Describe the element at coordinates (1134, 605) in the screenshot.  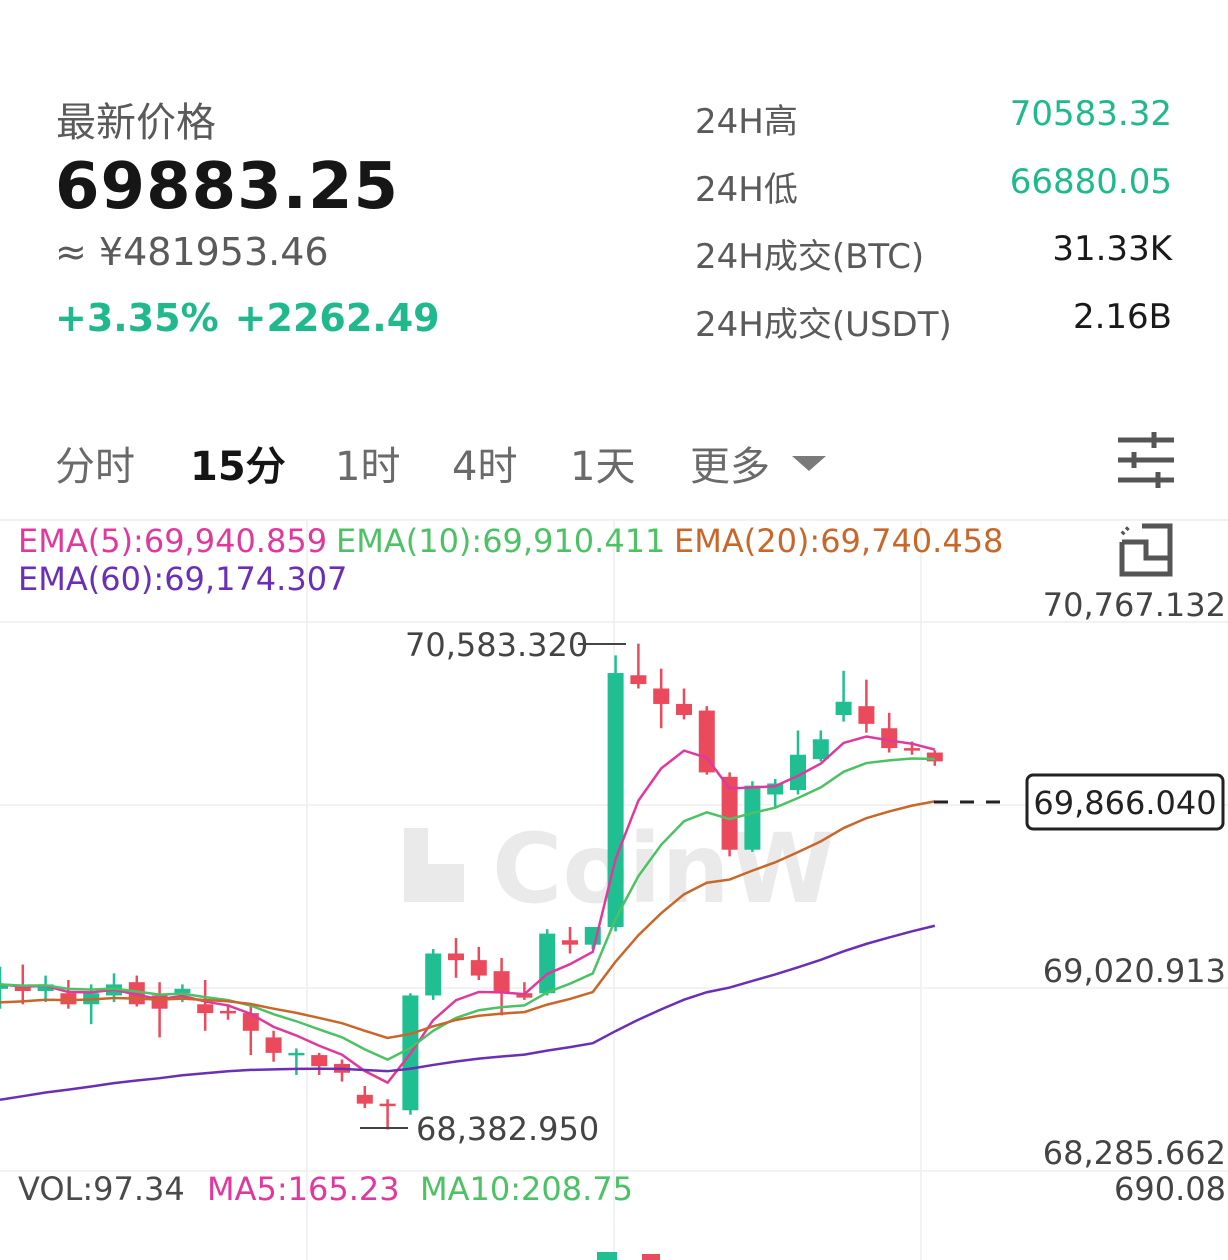
I see `y-tick-label: 70,767.132` at that location.